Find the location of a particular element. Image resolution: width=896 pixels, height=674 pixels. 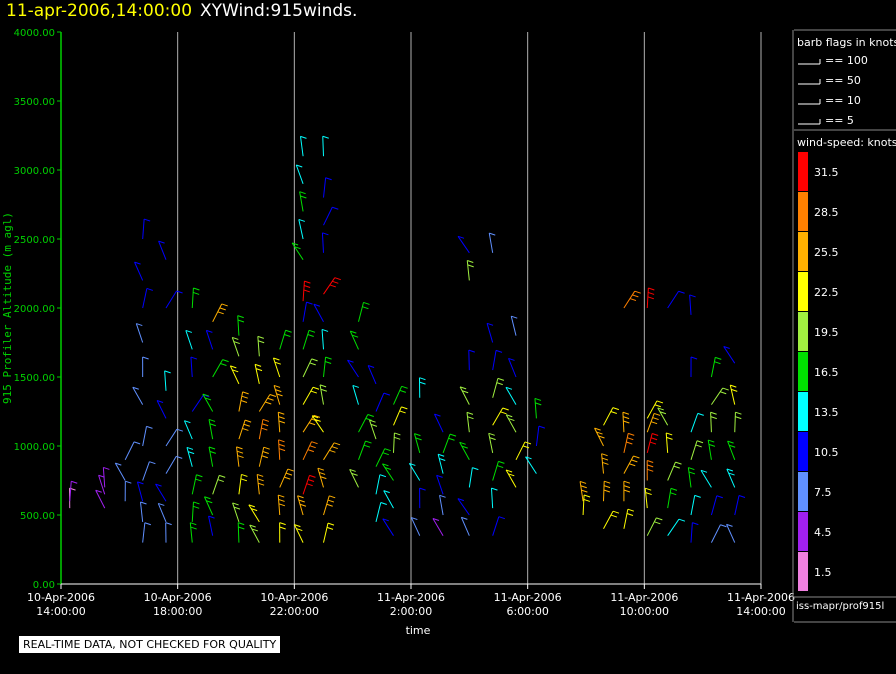

y-tick-label: 0.00 is located at coordinates (44, 585).